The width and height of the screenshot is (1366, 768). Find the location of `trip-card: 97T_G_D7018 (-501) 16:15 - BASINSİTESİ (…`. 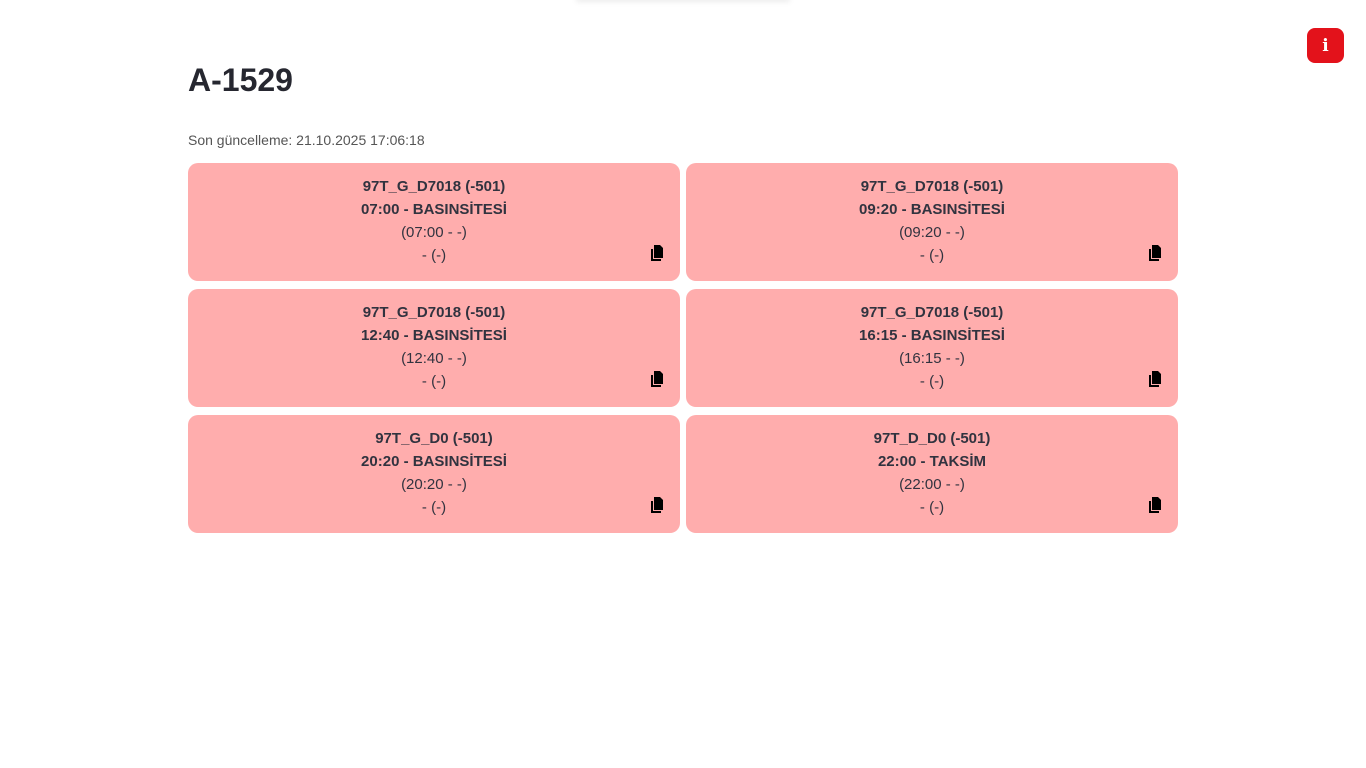

trip-card: 97T_G_D7018 (-501) 16:15 - BASINSİTESİ (… is located at coordinates (932, 348).